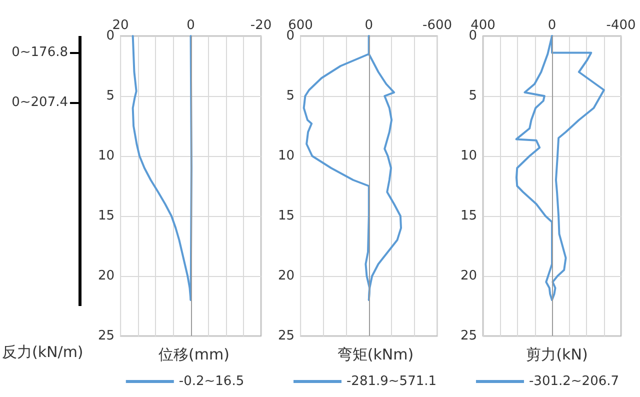 The width and height of the screenshot is (640, 397). What do you see at coordinates (557, 355) in the screenshot?
I see `x-axis-title: 剪力(kN)` at bounding box center [557, 355].